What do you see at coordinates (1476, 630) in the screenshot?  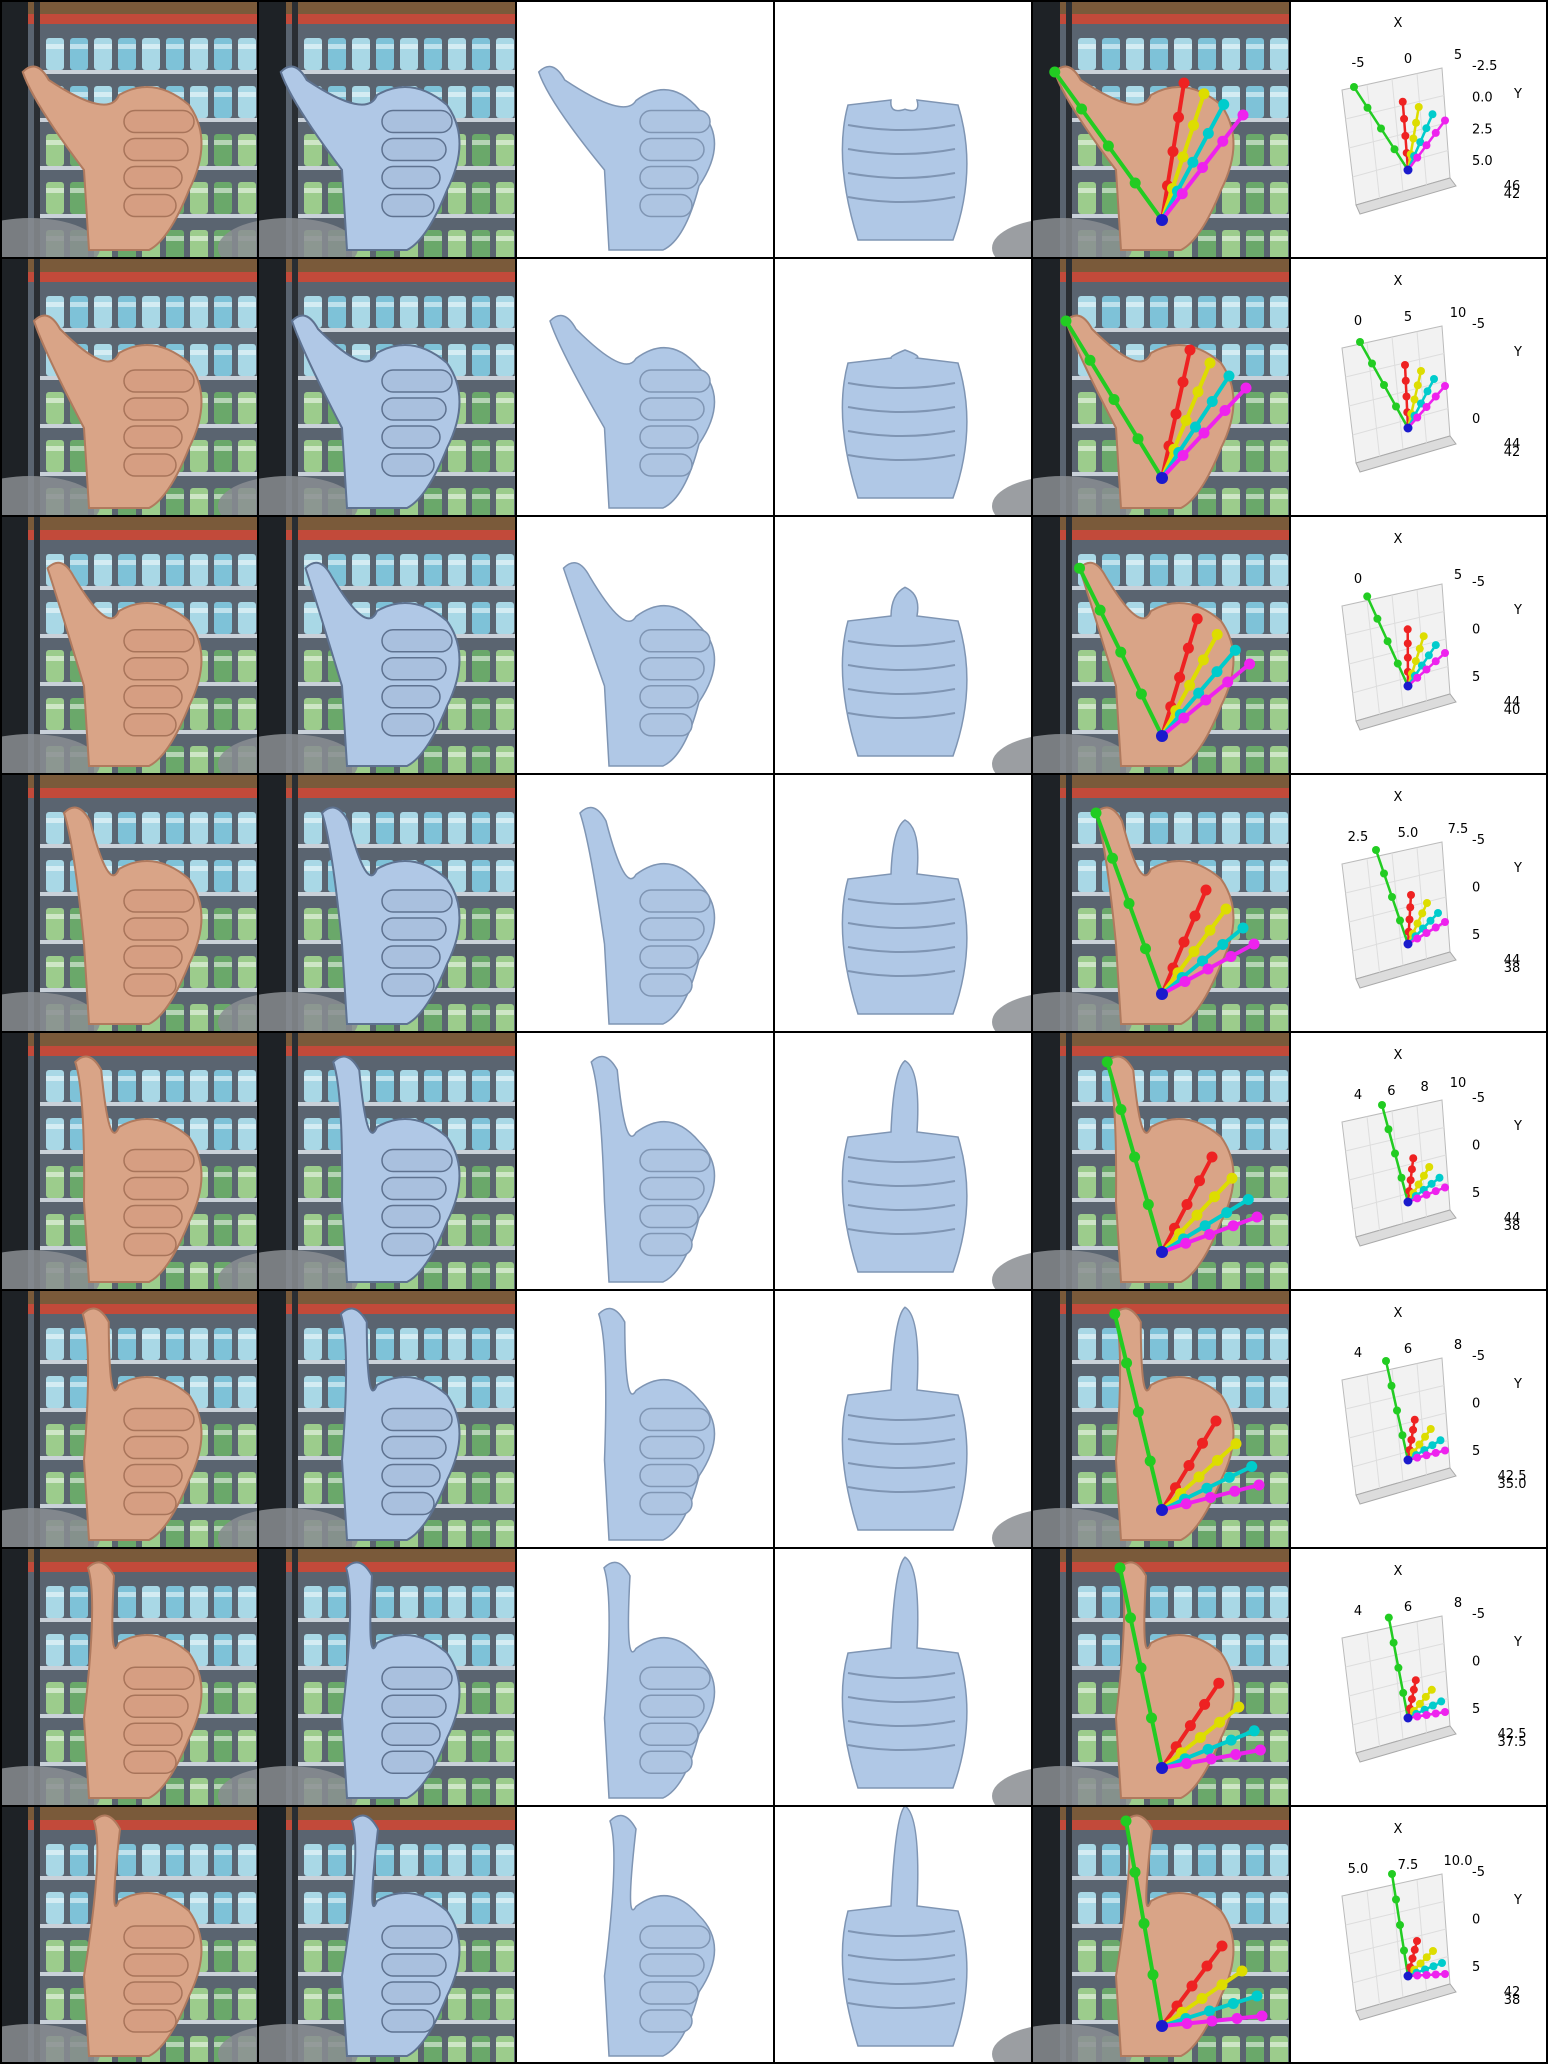 I see `y-tick-label: 0` at bounding box center [1476, 630].